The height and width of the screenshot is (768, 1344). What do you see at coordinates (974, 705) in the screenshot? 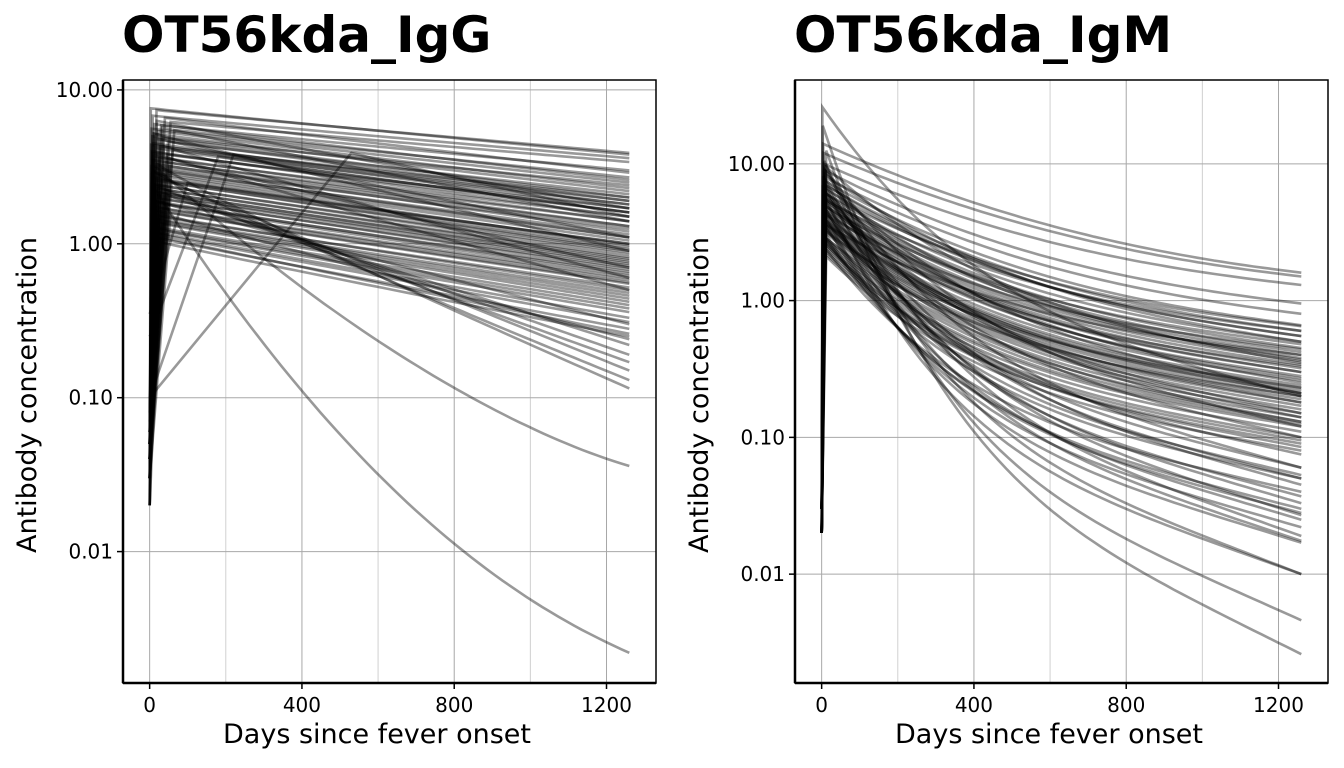
I see `x-tick-label: 400` at bounding box center [974, 705].